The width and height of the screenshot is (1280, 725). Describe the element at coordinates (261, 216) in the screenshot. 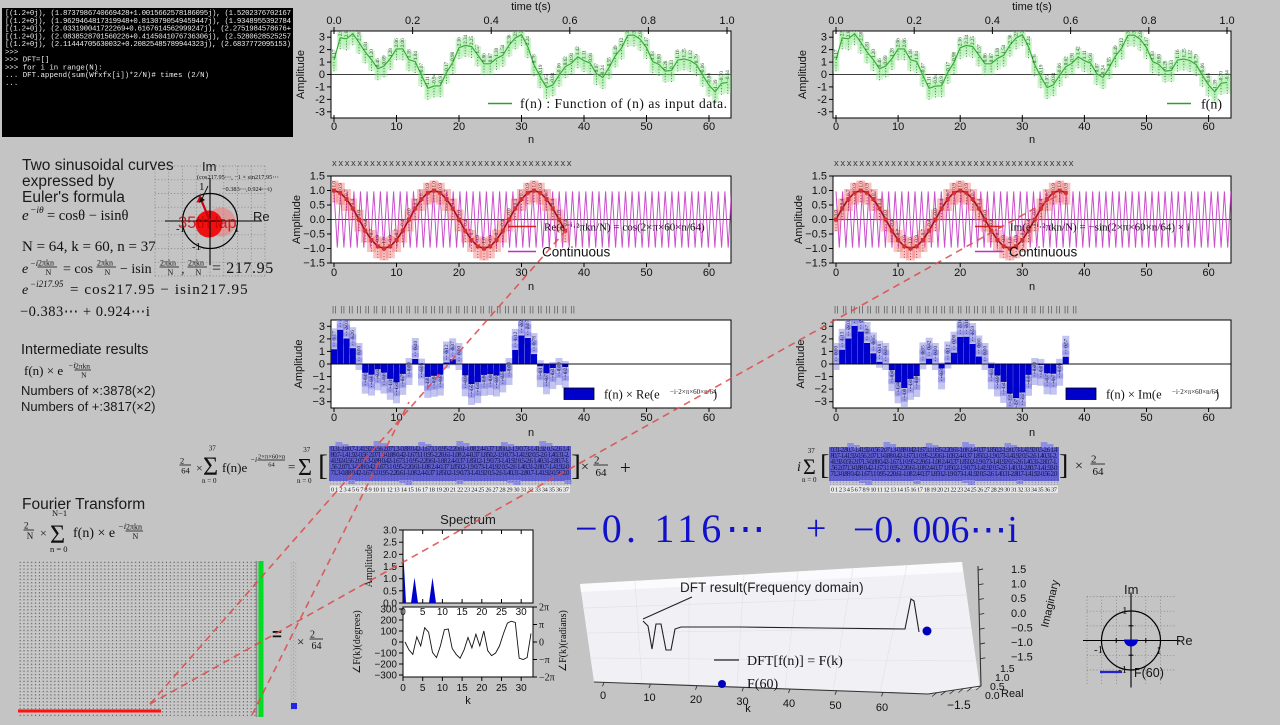

I see `svg-text: Re` at that location.